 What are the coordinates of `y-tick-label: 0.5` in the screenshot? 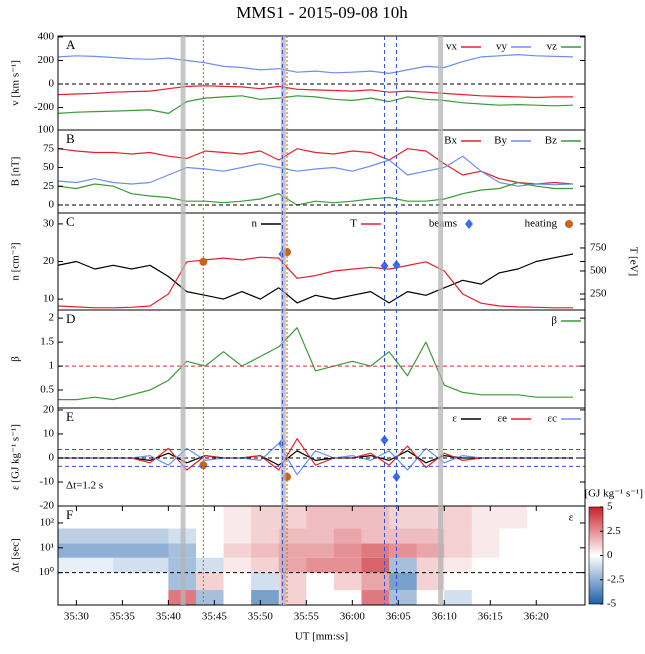 It's located at (47, 390).